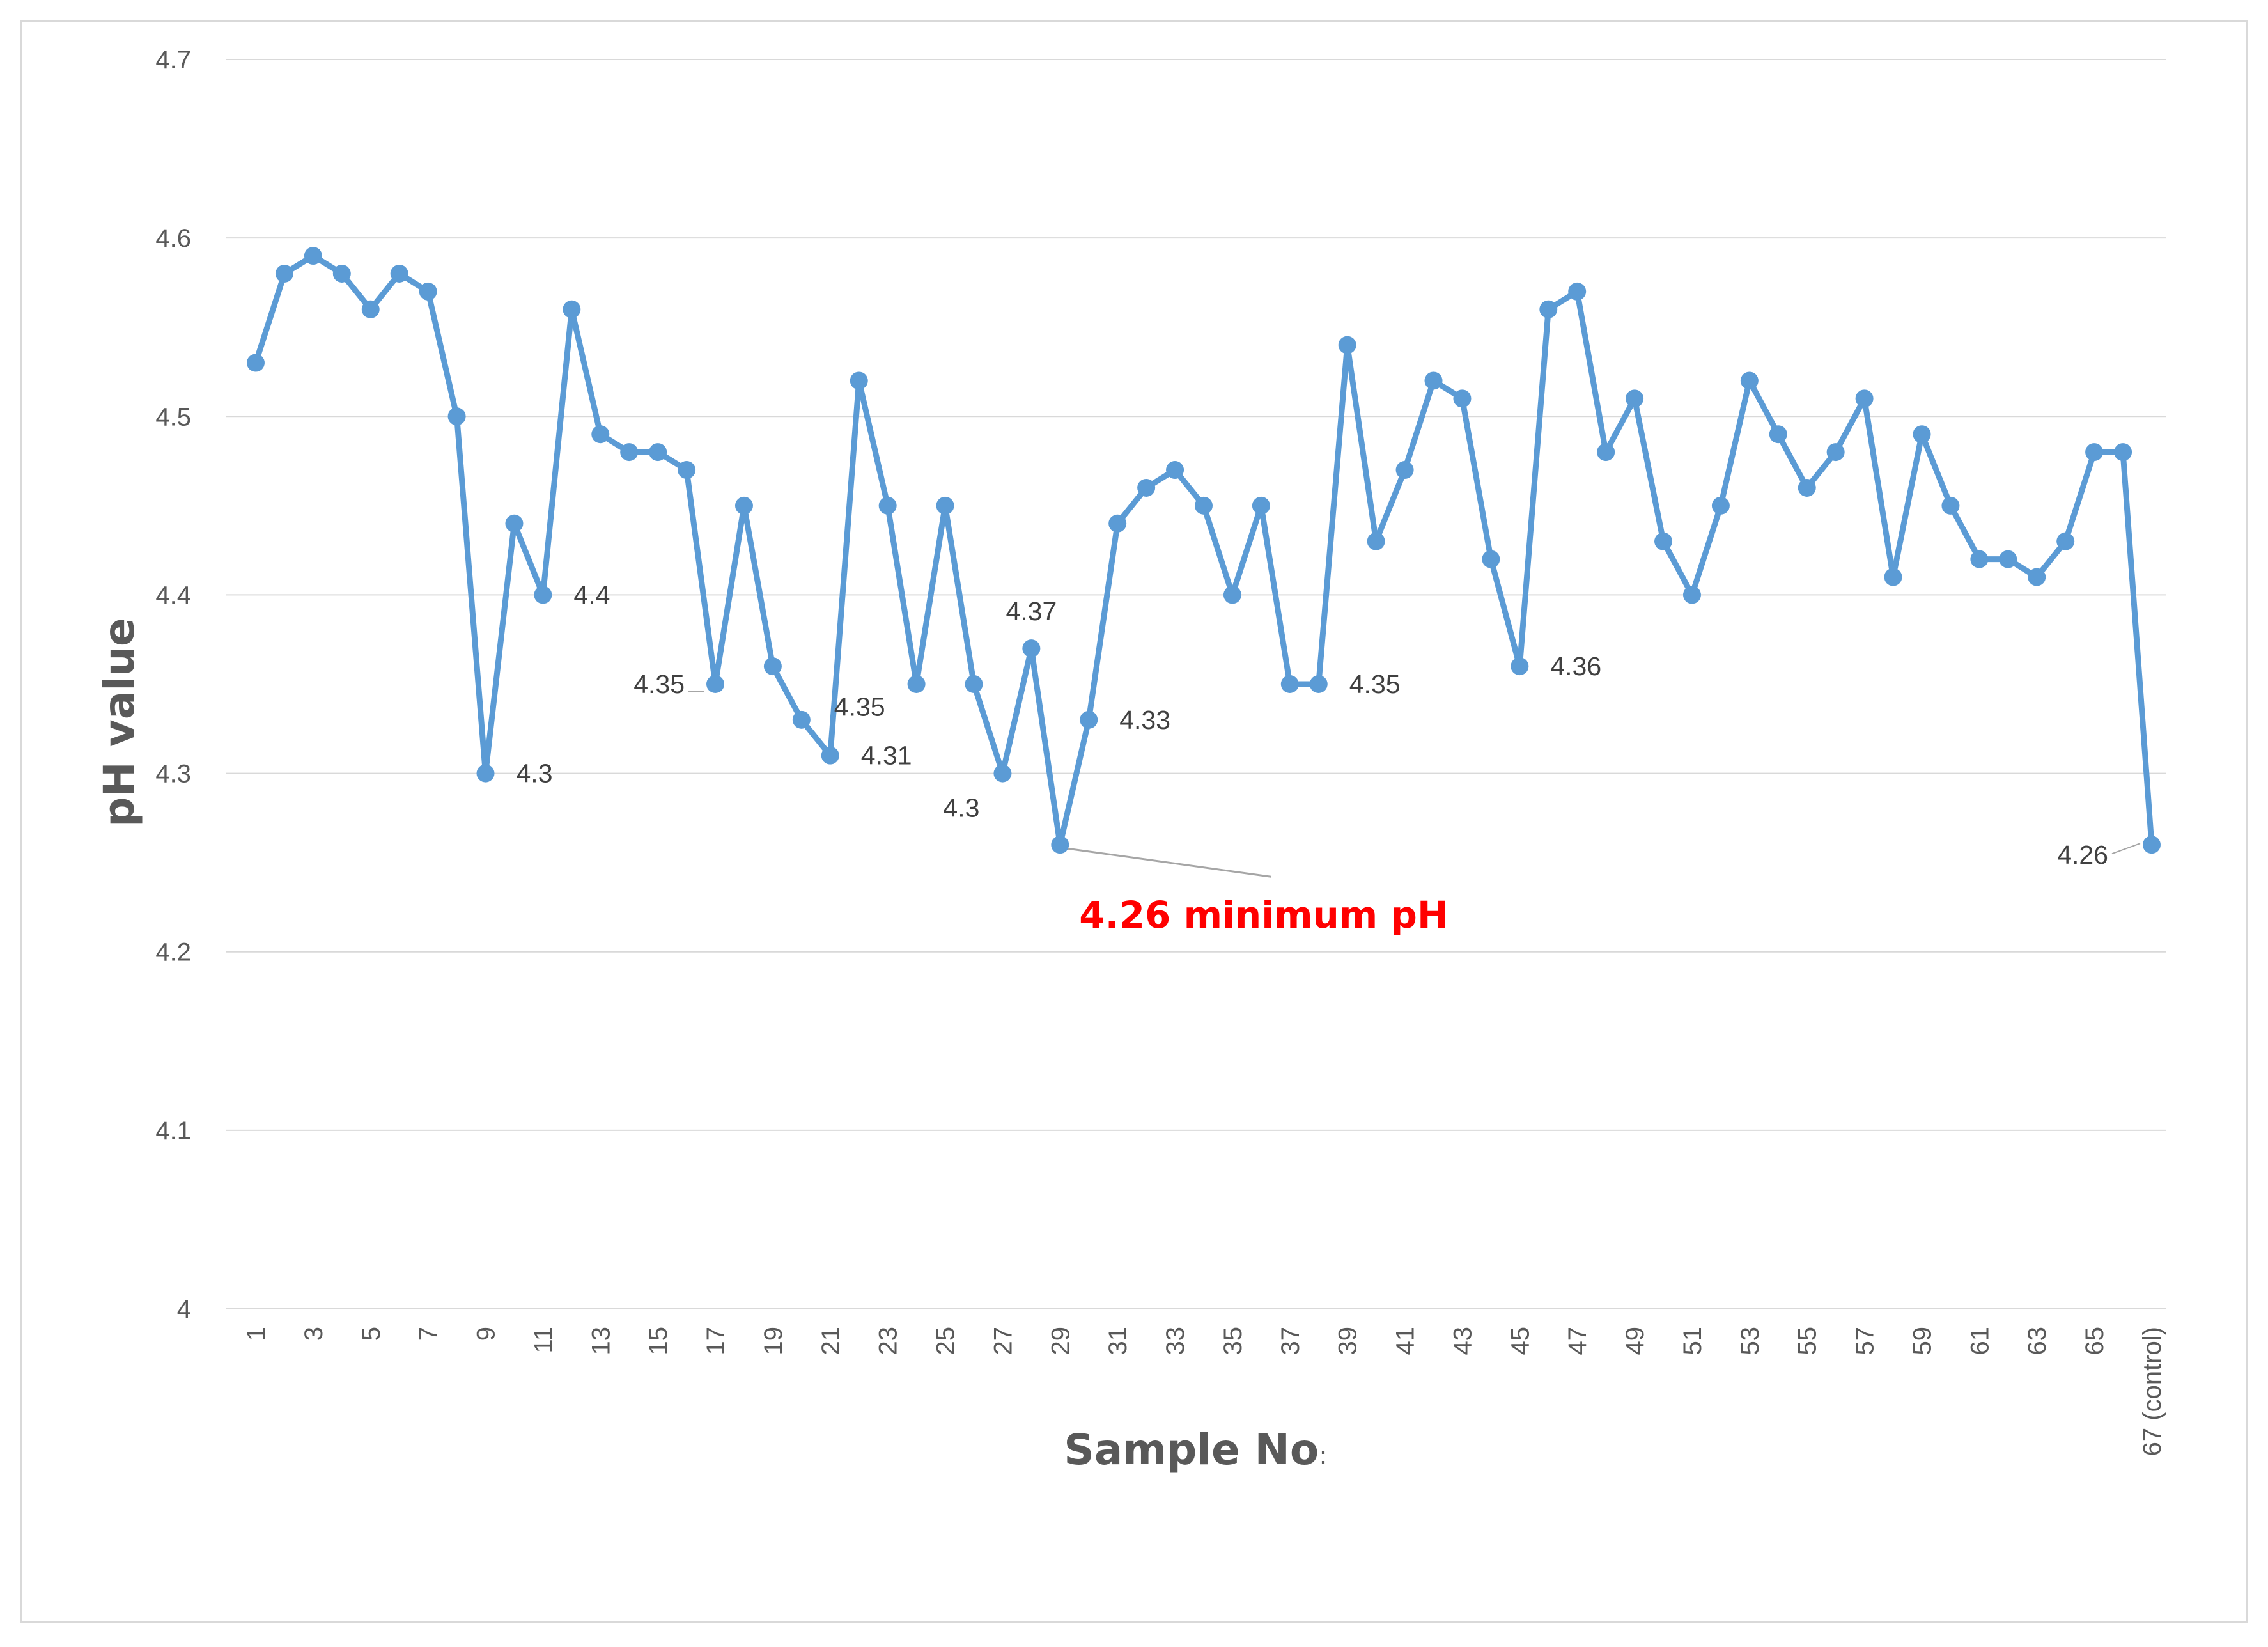  I want to click on x-tick-label: 5, so click(371, 1334).